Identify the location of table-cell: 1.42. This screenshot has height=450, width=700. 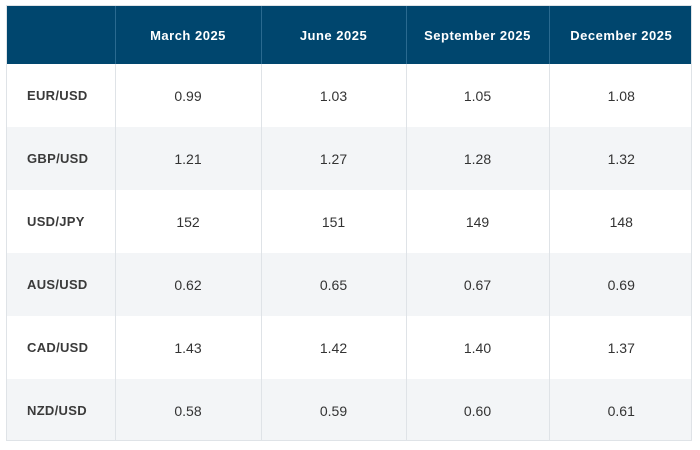
(333, 347).